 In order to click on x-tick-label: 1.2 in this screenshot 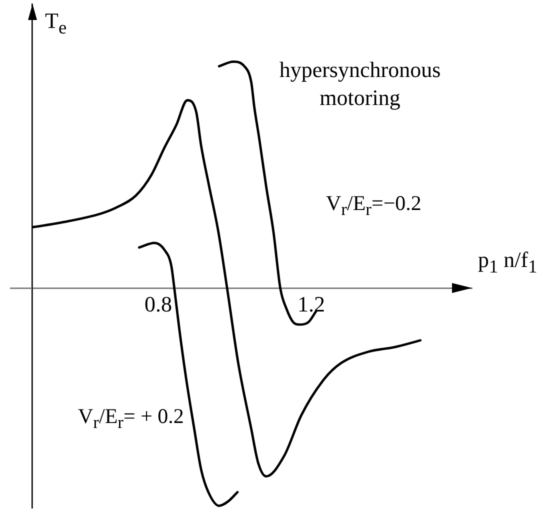, I will do `click(312, 303)`.